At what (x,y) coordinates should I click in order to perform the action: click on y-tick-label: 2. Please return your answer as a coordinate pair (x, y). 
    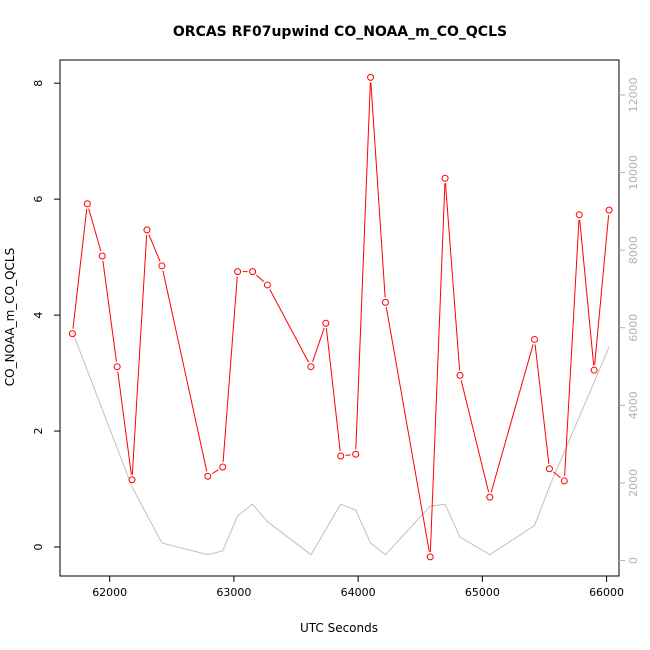
    Looking at the image, I should click on (38, 431).